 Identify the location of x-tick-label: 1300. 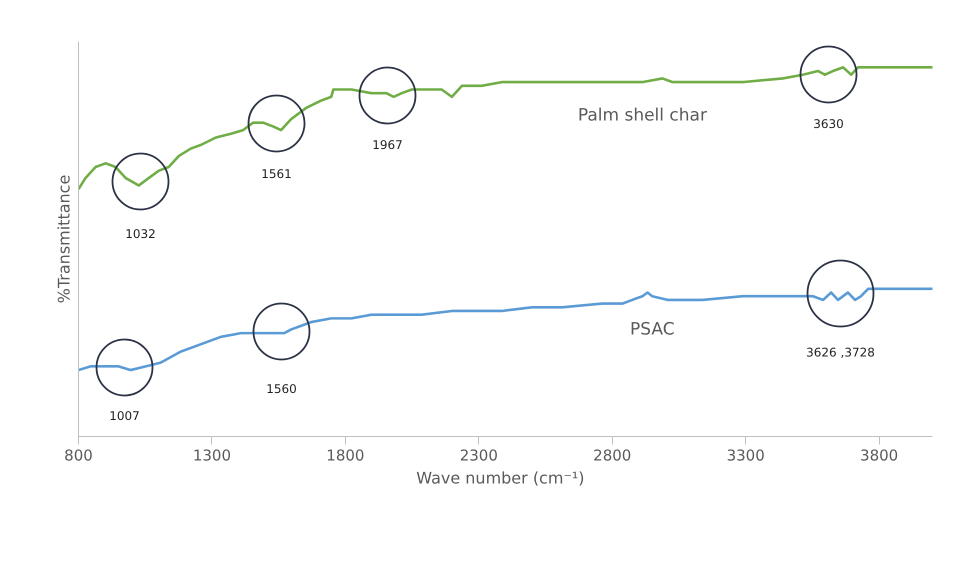
(212, 455).